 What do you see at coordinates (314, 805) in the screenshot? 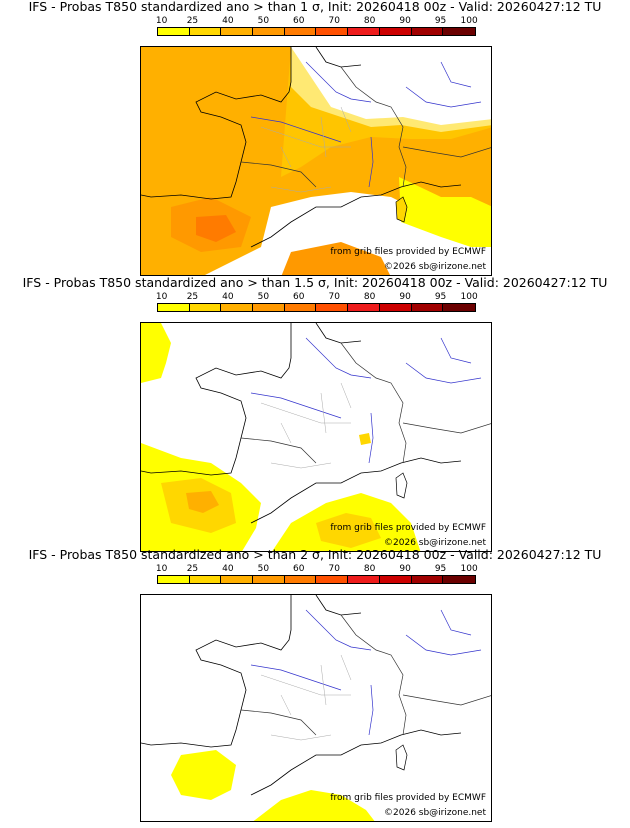
I see `prob-area-10-south` at bounding box center [314, 805].